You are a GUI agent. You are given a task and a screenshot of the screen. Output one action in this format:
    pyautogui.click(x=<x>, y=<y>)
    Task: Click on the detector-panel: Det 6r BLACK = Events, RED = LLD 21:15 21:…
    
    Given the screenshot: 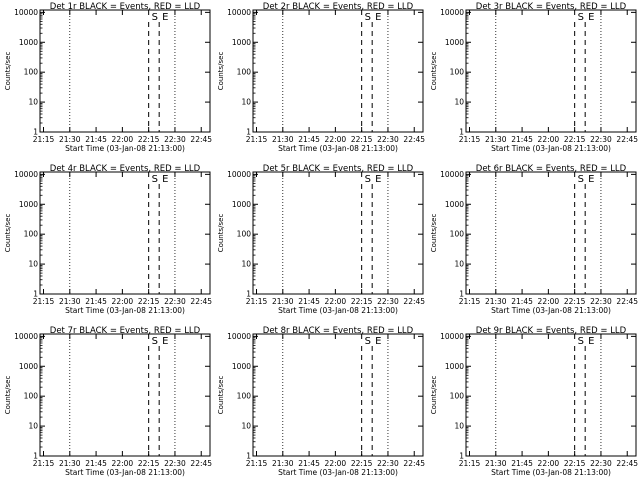 What is the action you would take?
    pyautogui.click(x=534, y=239)
    